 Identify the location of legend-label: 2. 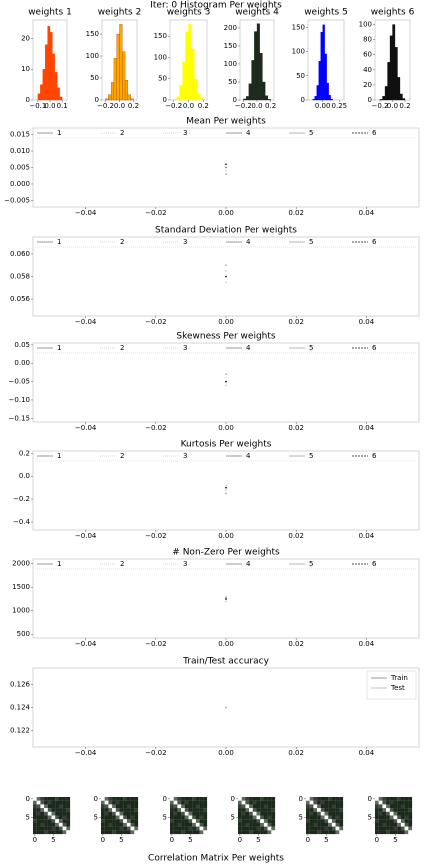
(122, 456).